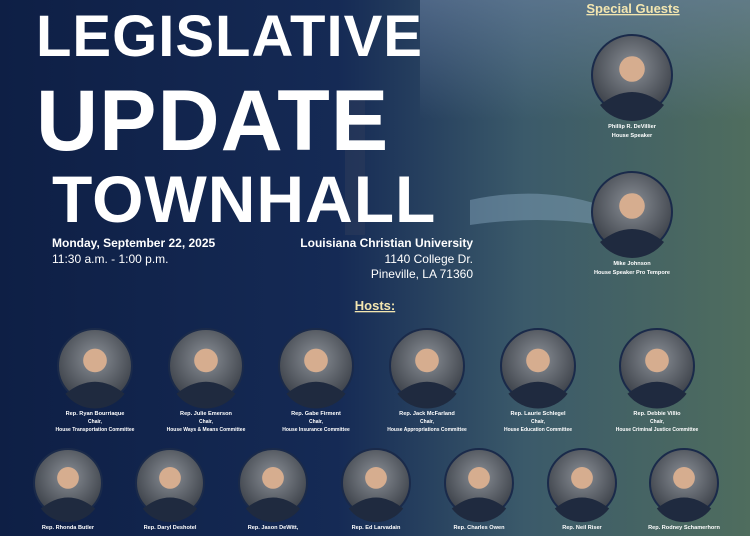  Describe the element at coordinates (170, 528) in the screenshot. I see `host-name: Rep. Daryl Deshotel` at that location.